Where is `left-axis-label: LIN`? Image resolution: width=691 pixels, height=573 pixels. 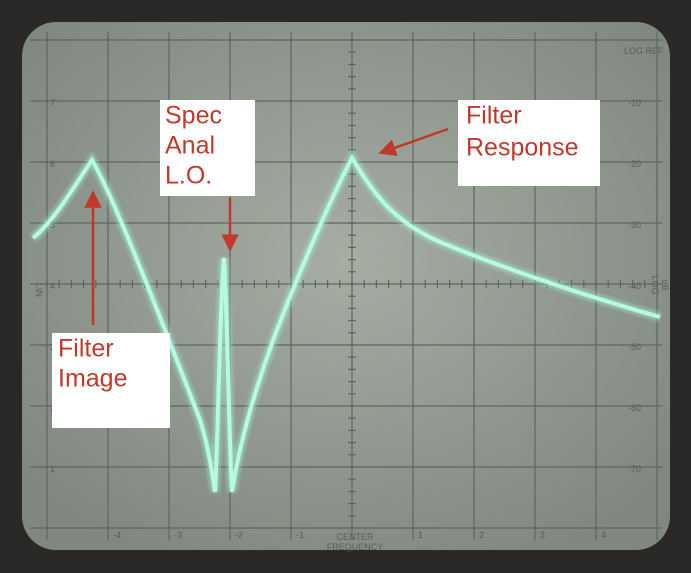 left-axis-label: LIN is located at coordinates (39, 290).